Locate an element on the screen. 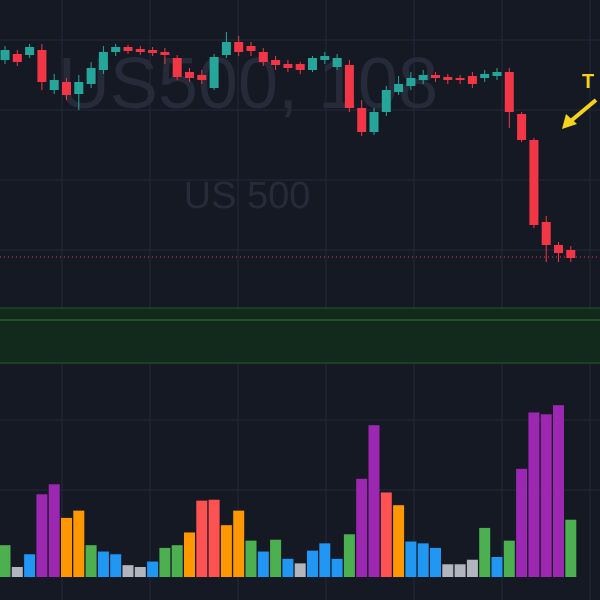 This screenshot has width=600, height=600. annotation: T is located at coordinates (588, 82).